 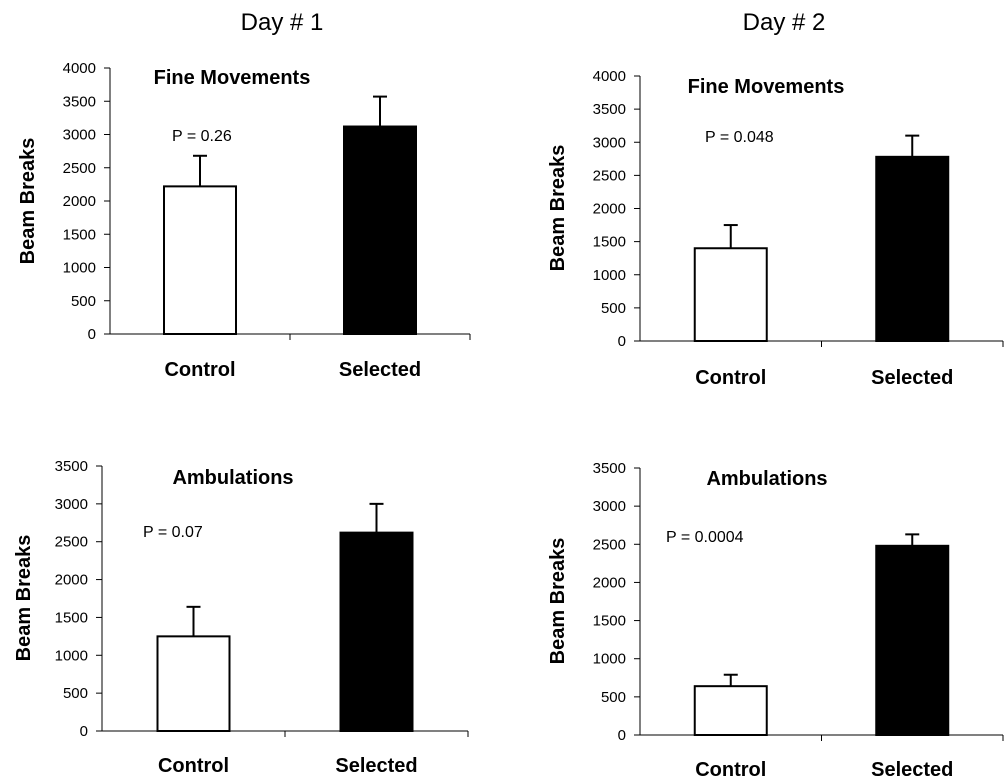 I want to click on p-value-annotation: P = 0.048, so click(x=739, y=137).